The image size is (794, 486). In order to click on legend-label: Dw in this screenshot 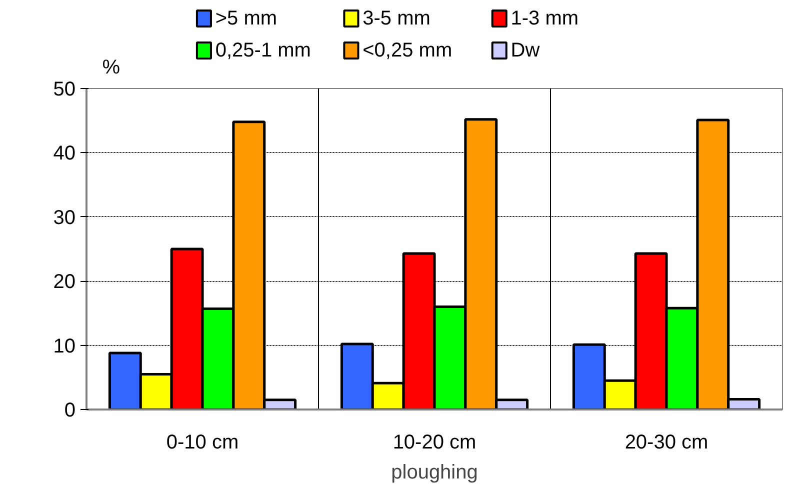, I will do `click(525, 51)`.